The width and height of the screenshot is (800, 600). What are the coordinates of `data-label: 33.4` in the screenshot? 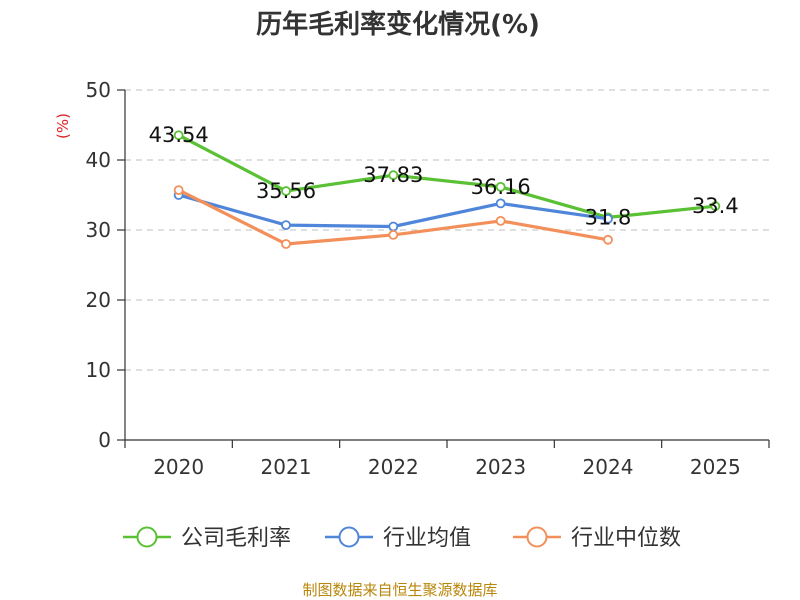 It's located at (715, 206).